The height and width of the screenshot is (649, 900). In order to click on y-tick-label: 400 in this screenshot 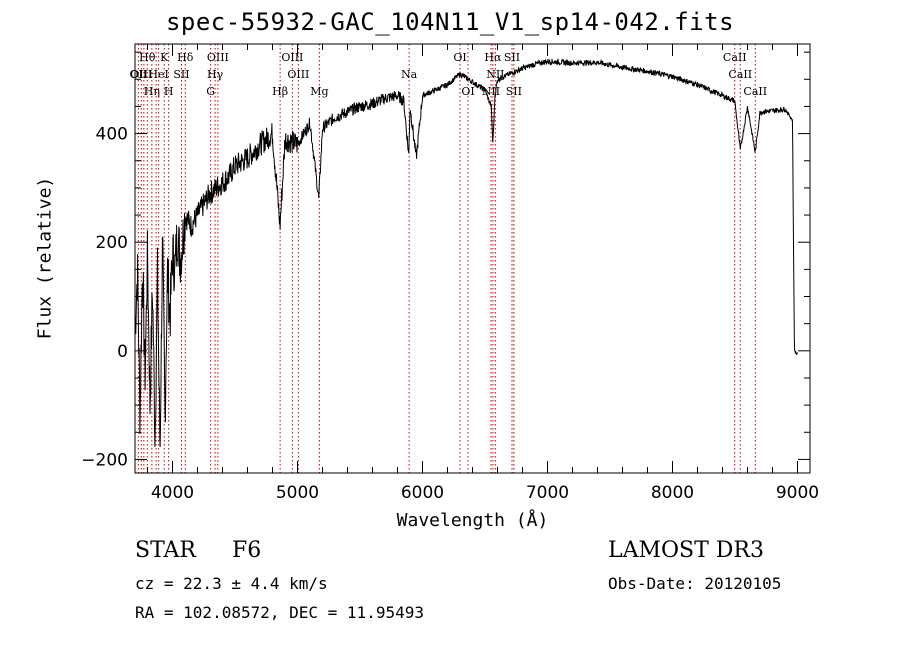, I will do `click(112, 135)`.